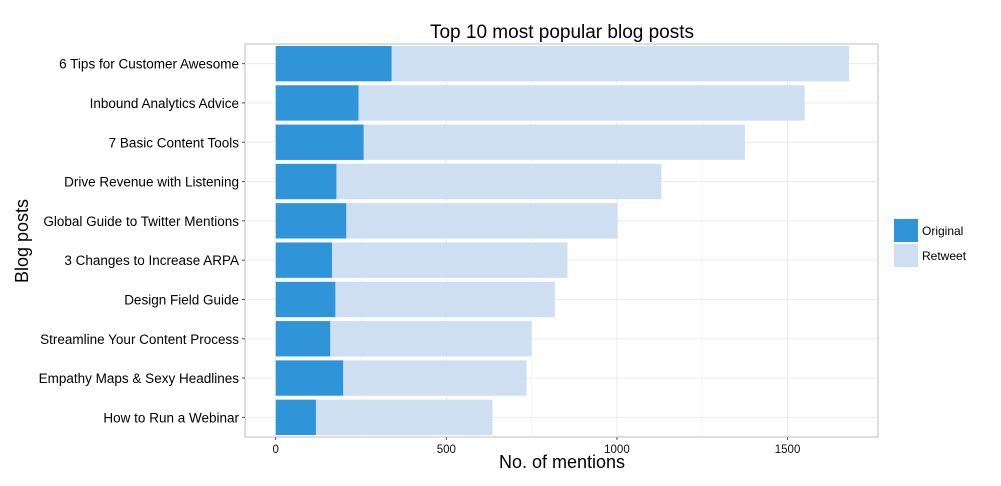 The width and height of the screenshot is (1001, 486). I want to click on y-axis-title: Blog posts, so click(22, 241).